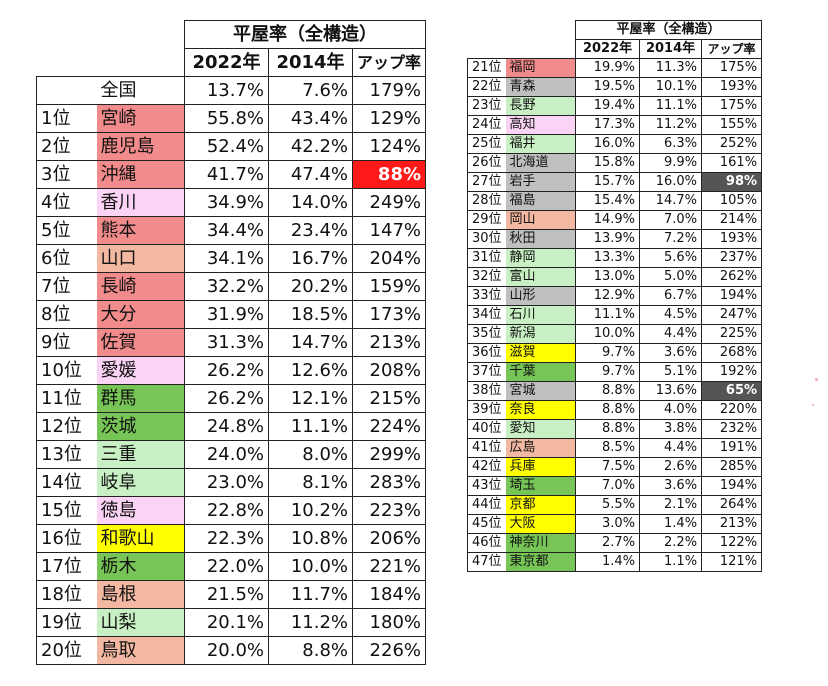 The width and height of the screenshot is (828, 686). I want to click on rank-cell: 13位, so click(66, 454).